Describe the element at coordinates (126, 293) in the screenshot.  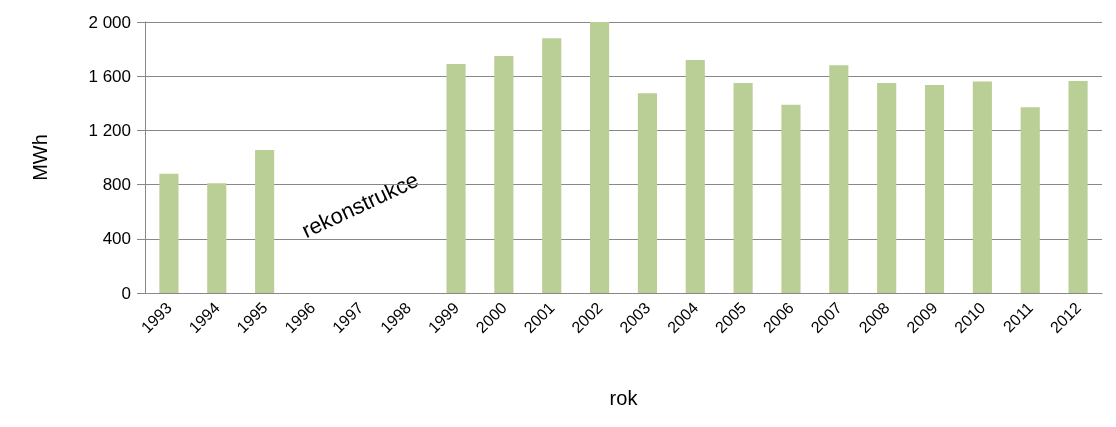
I see `y-tick-label: 0` at that location.